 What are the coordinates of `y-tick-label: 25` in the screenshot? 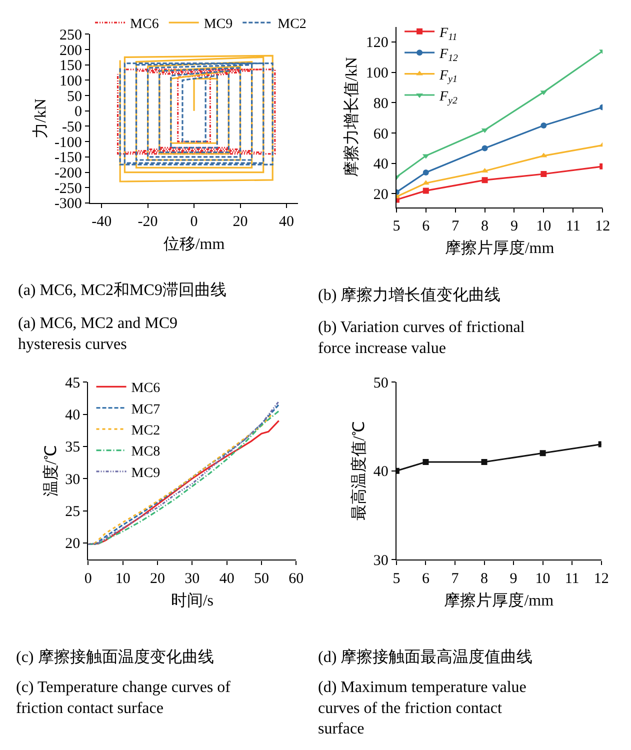 It's located at (72, 512).